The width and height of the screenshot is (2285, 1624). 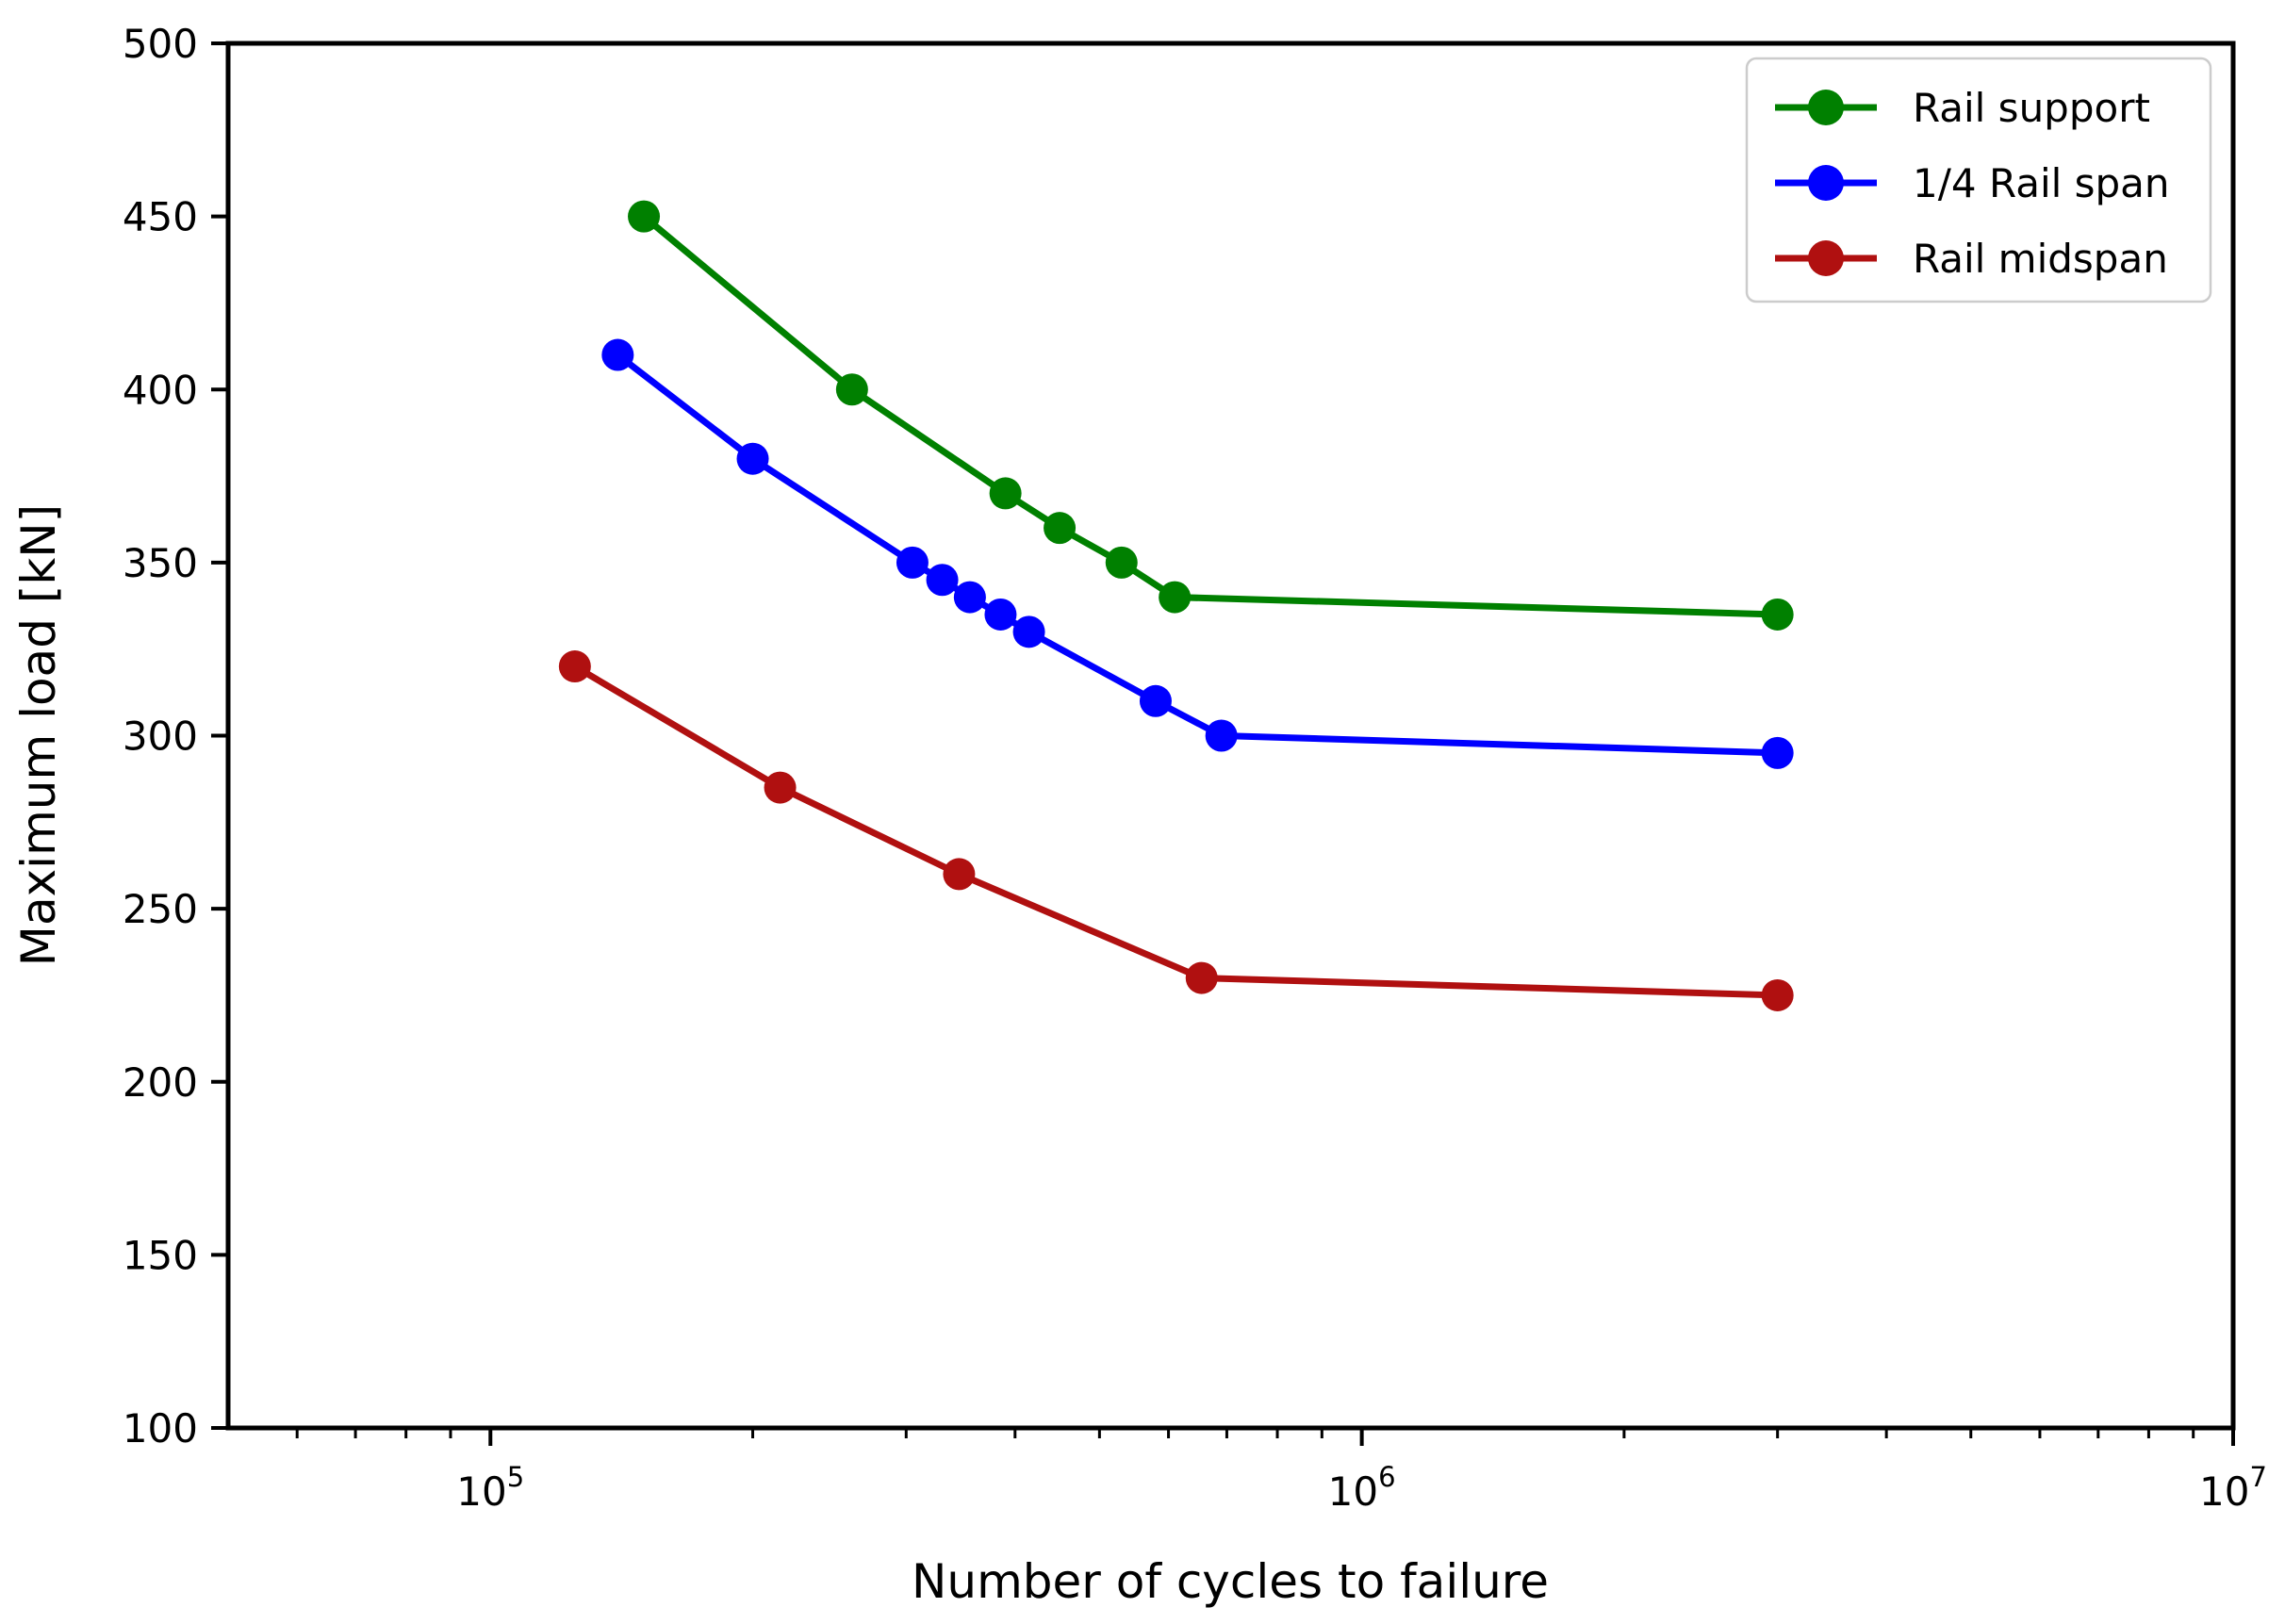 I want to click on x-tick-label: 10⁶, so click(x=1362, y=1488).